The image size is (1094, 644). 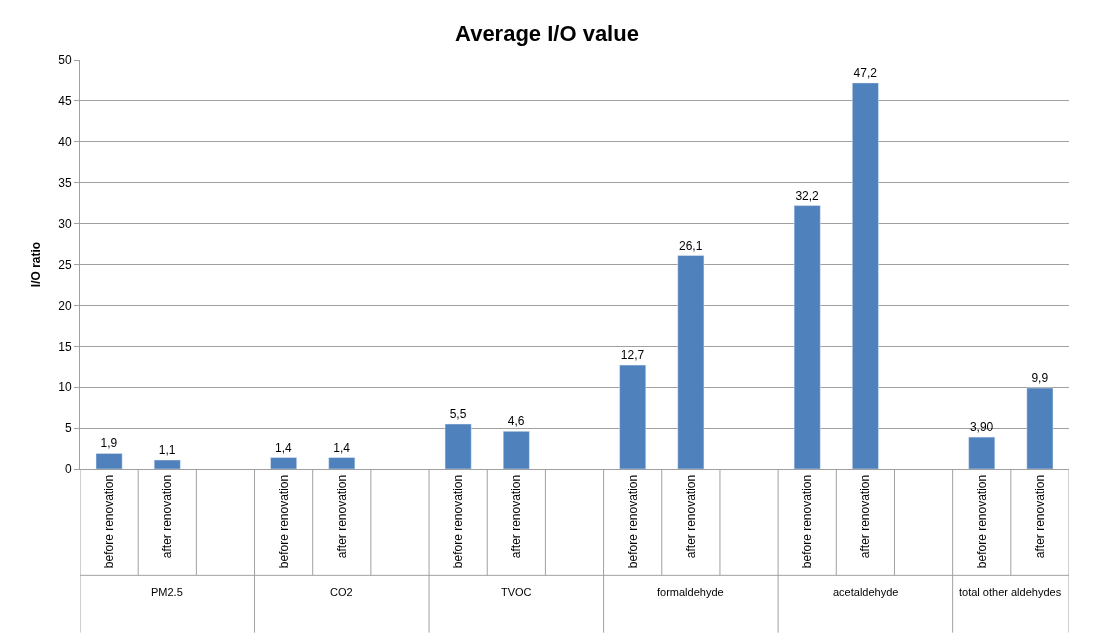 What do you see at coordinates (65, 264) in the screenshot?
I see `y-tick-label: 25` at bounding box center [65, 264].